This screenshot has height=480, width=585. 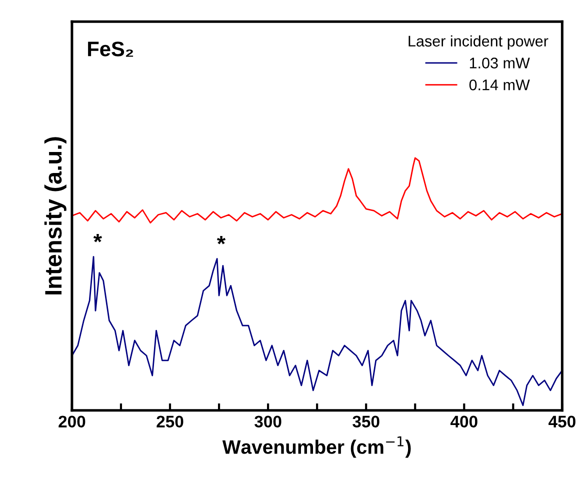 What do you see at coordinates (366, 422) in the screenshot?
I see `x-tick-label: 350` at bounding box center [366, 422].